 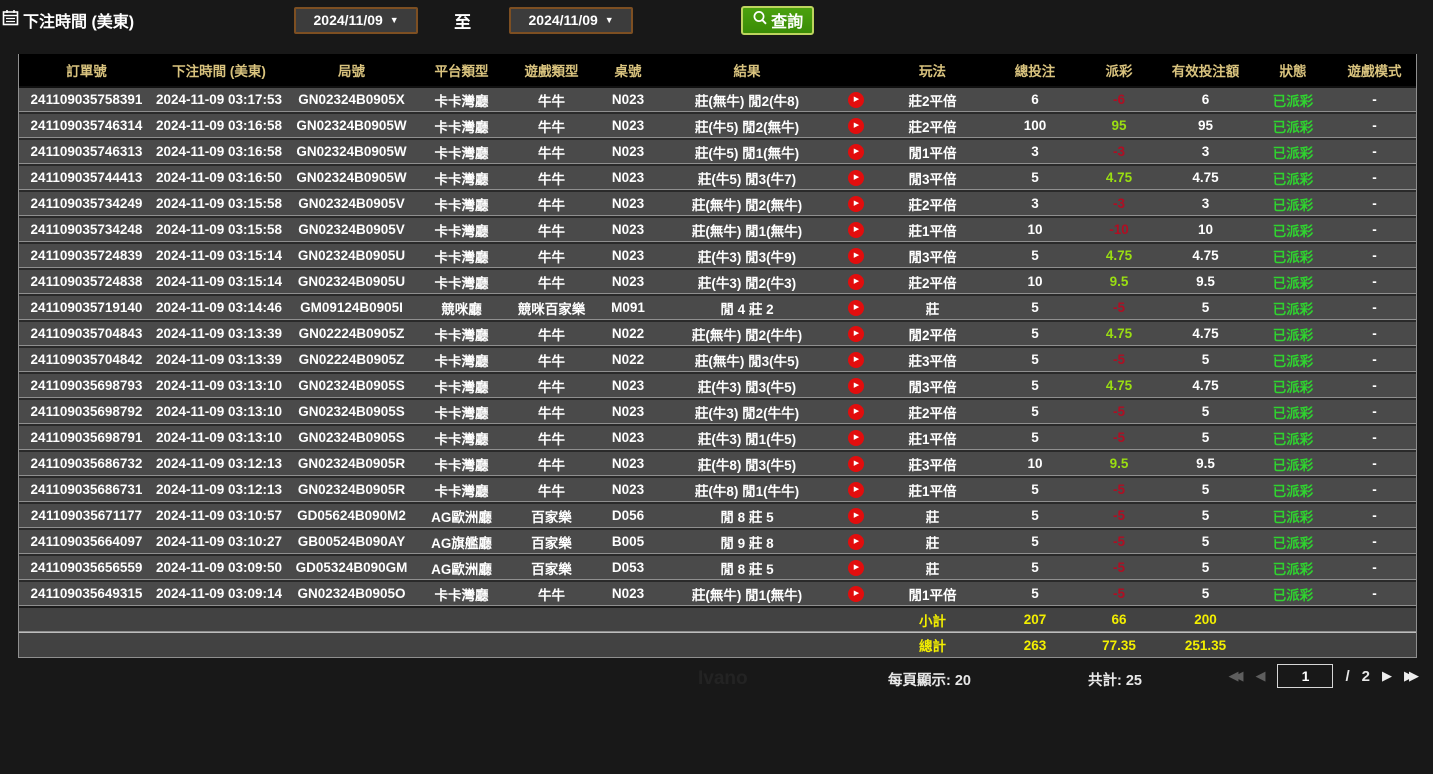 What do you see at coordinates (932, 359) in the screenshot?
I see `play-cell: 莊3平倍` at bounding box center [932, 359].